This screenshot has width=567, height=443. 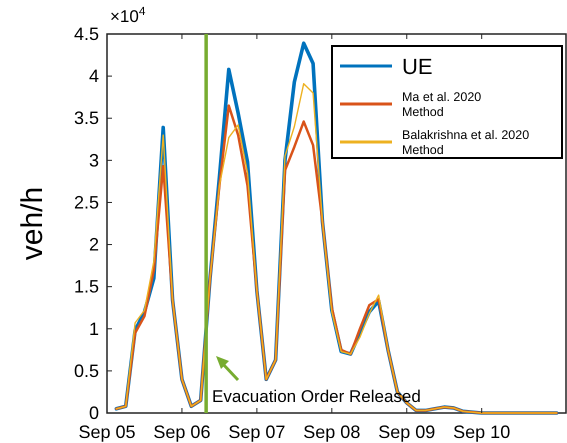 I want to click on text: ×10$^{4}$, so click(x=128, y=15).